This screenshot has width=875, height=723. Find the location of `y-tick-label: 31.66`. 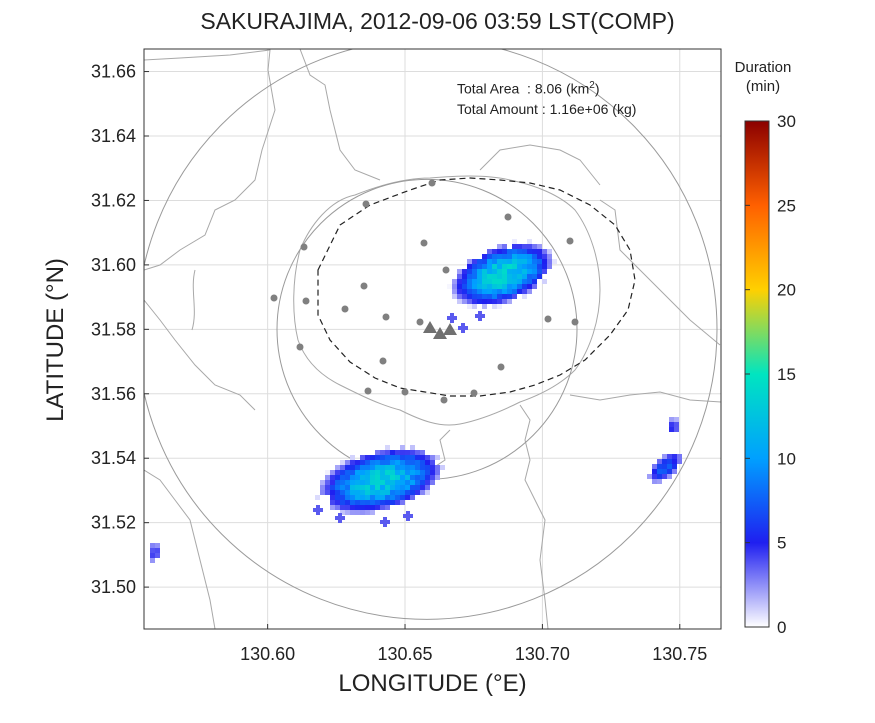

y-tick-label: 31.66 is located at coordinates (113, 72).